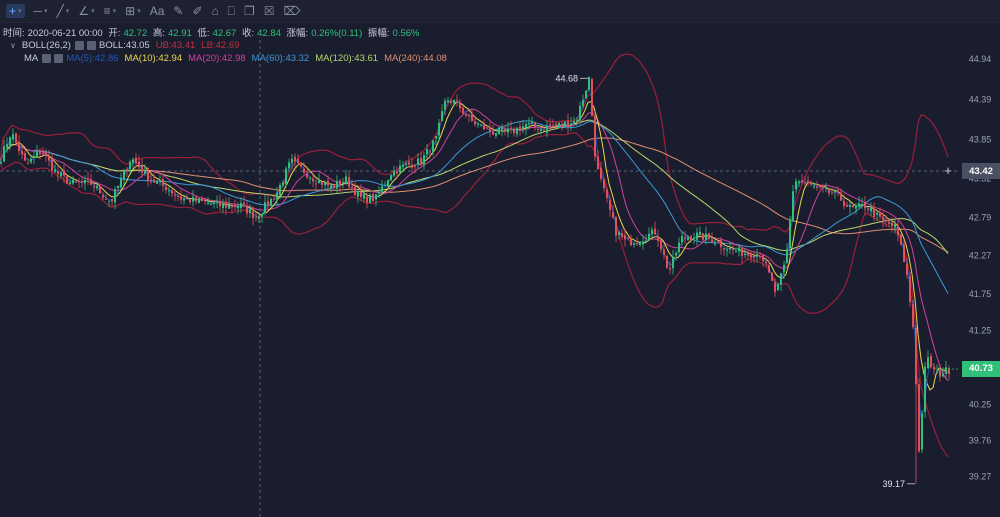 The height and width of the screenshot is (517, 1000). What do you see at coordinates (249, 11) in the screenshot?
I see `copy-tool-button: ❐` at bounding box center [249, 11].